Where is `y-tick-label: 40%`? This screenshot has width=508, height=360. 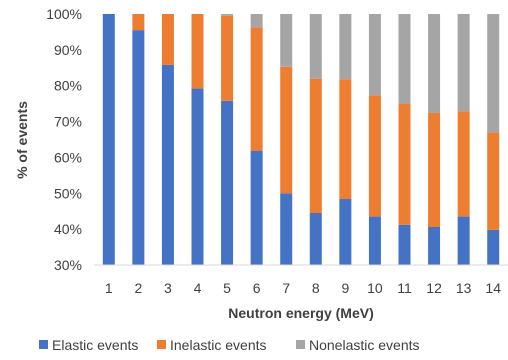 y-tick-label: 40% is located at coordinates (68, 229).